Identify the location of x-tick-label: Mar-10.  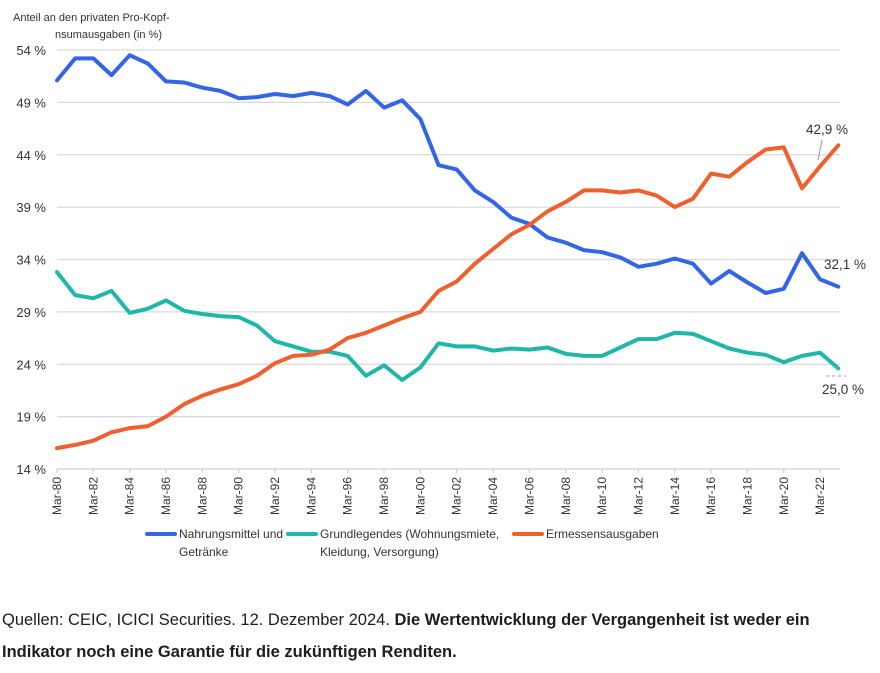
(602, 496).